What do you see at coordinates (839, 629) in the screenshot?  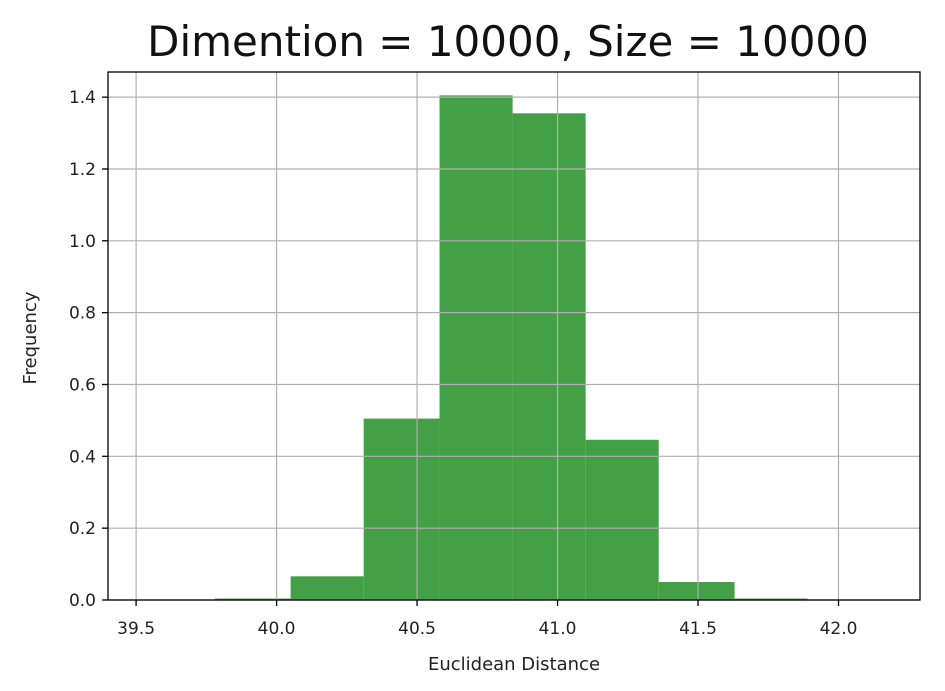 I see `x-tick-label: 42.0` at bounding box center [839, 629].